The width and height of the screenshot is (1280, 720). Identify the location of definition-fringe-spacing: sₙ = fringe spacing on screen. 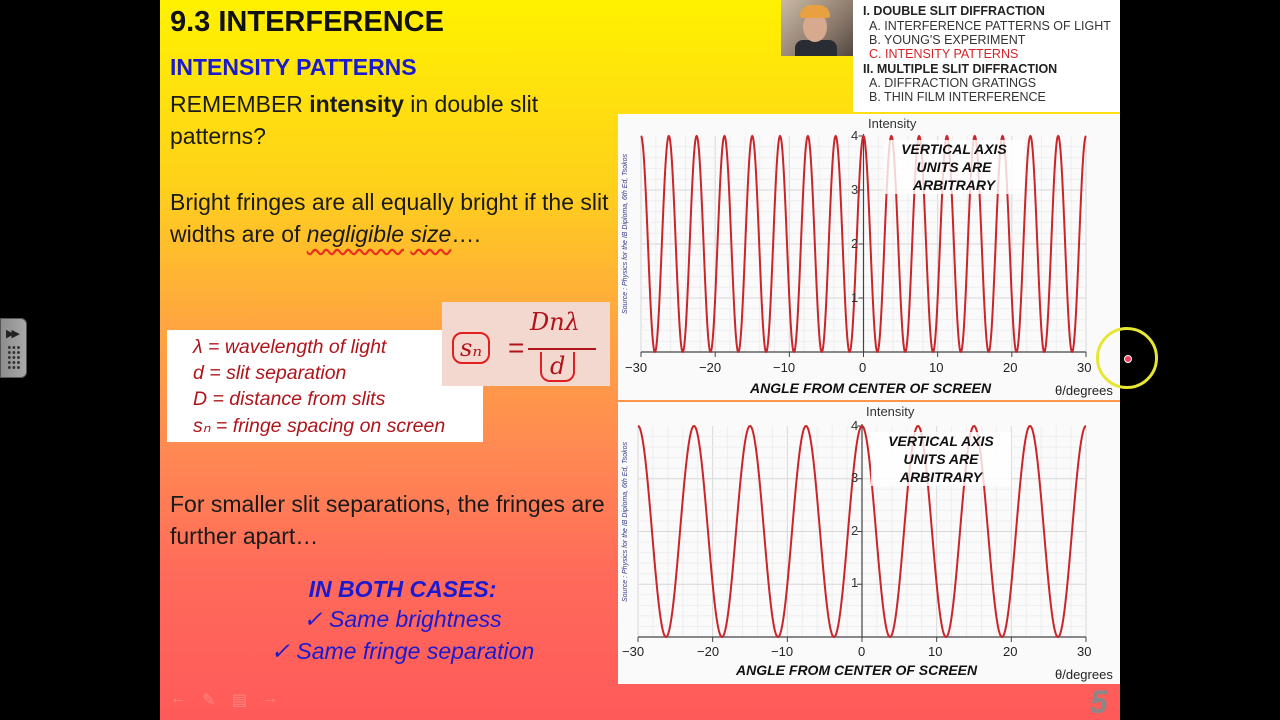
(319, 426).